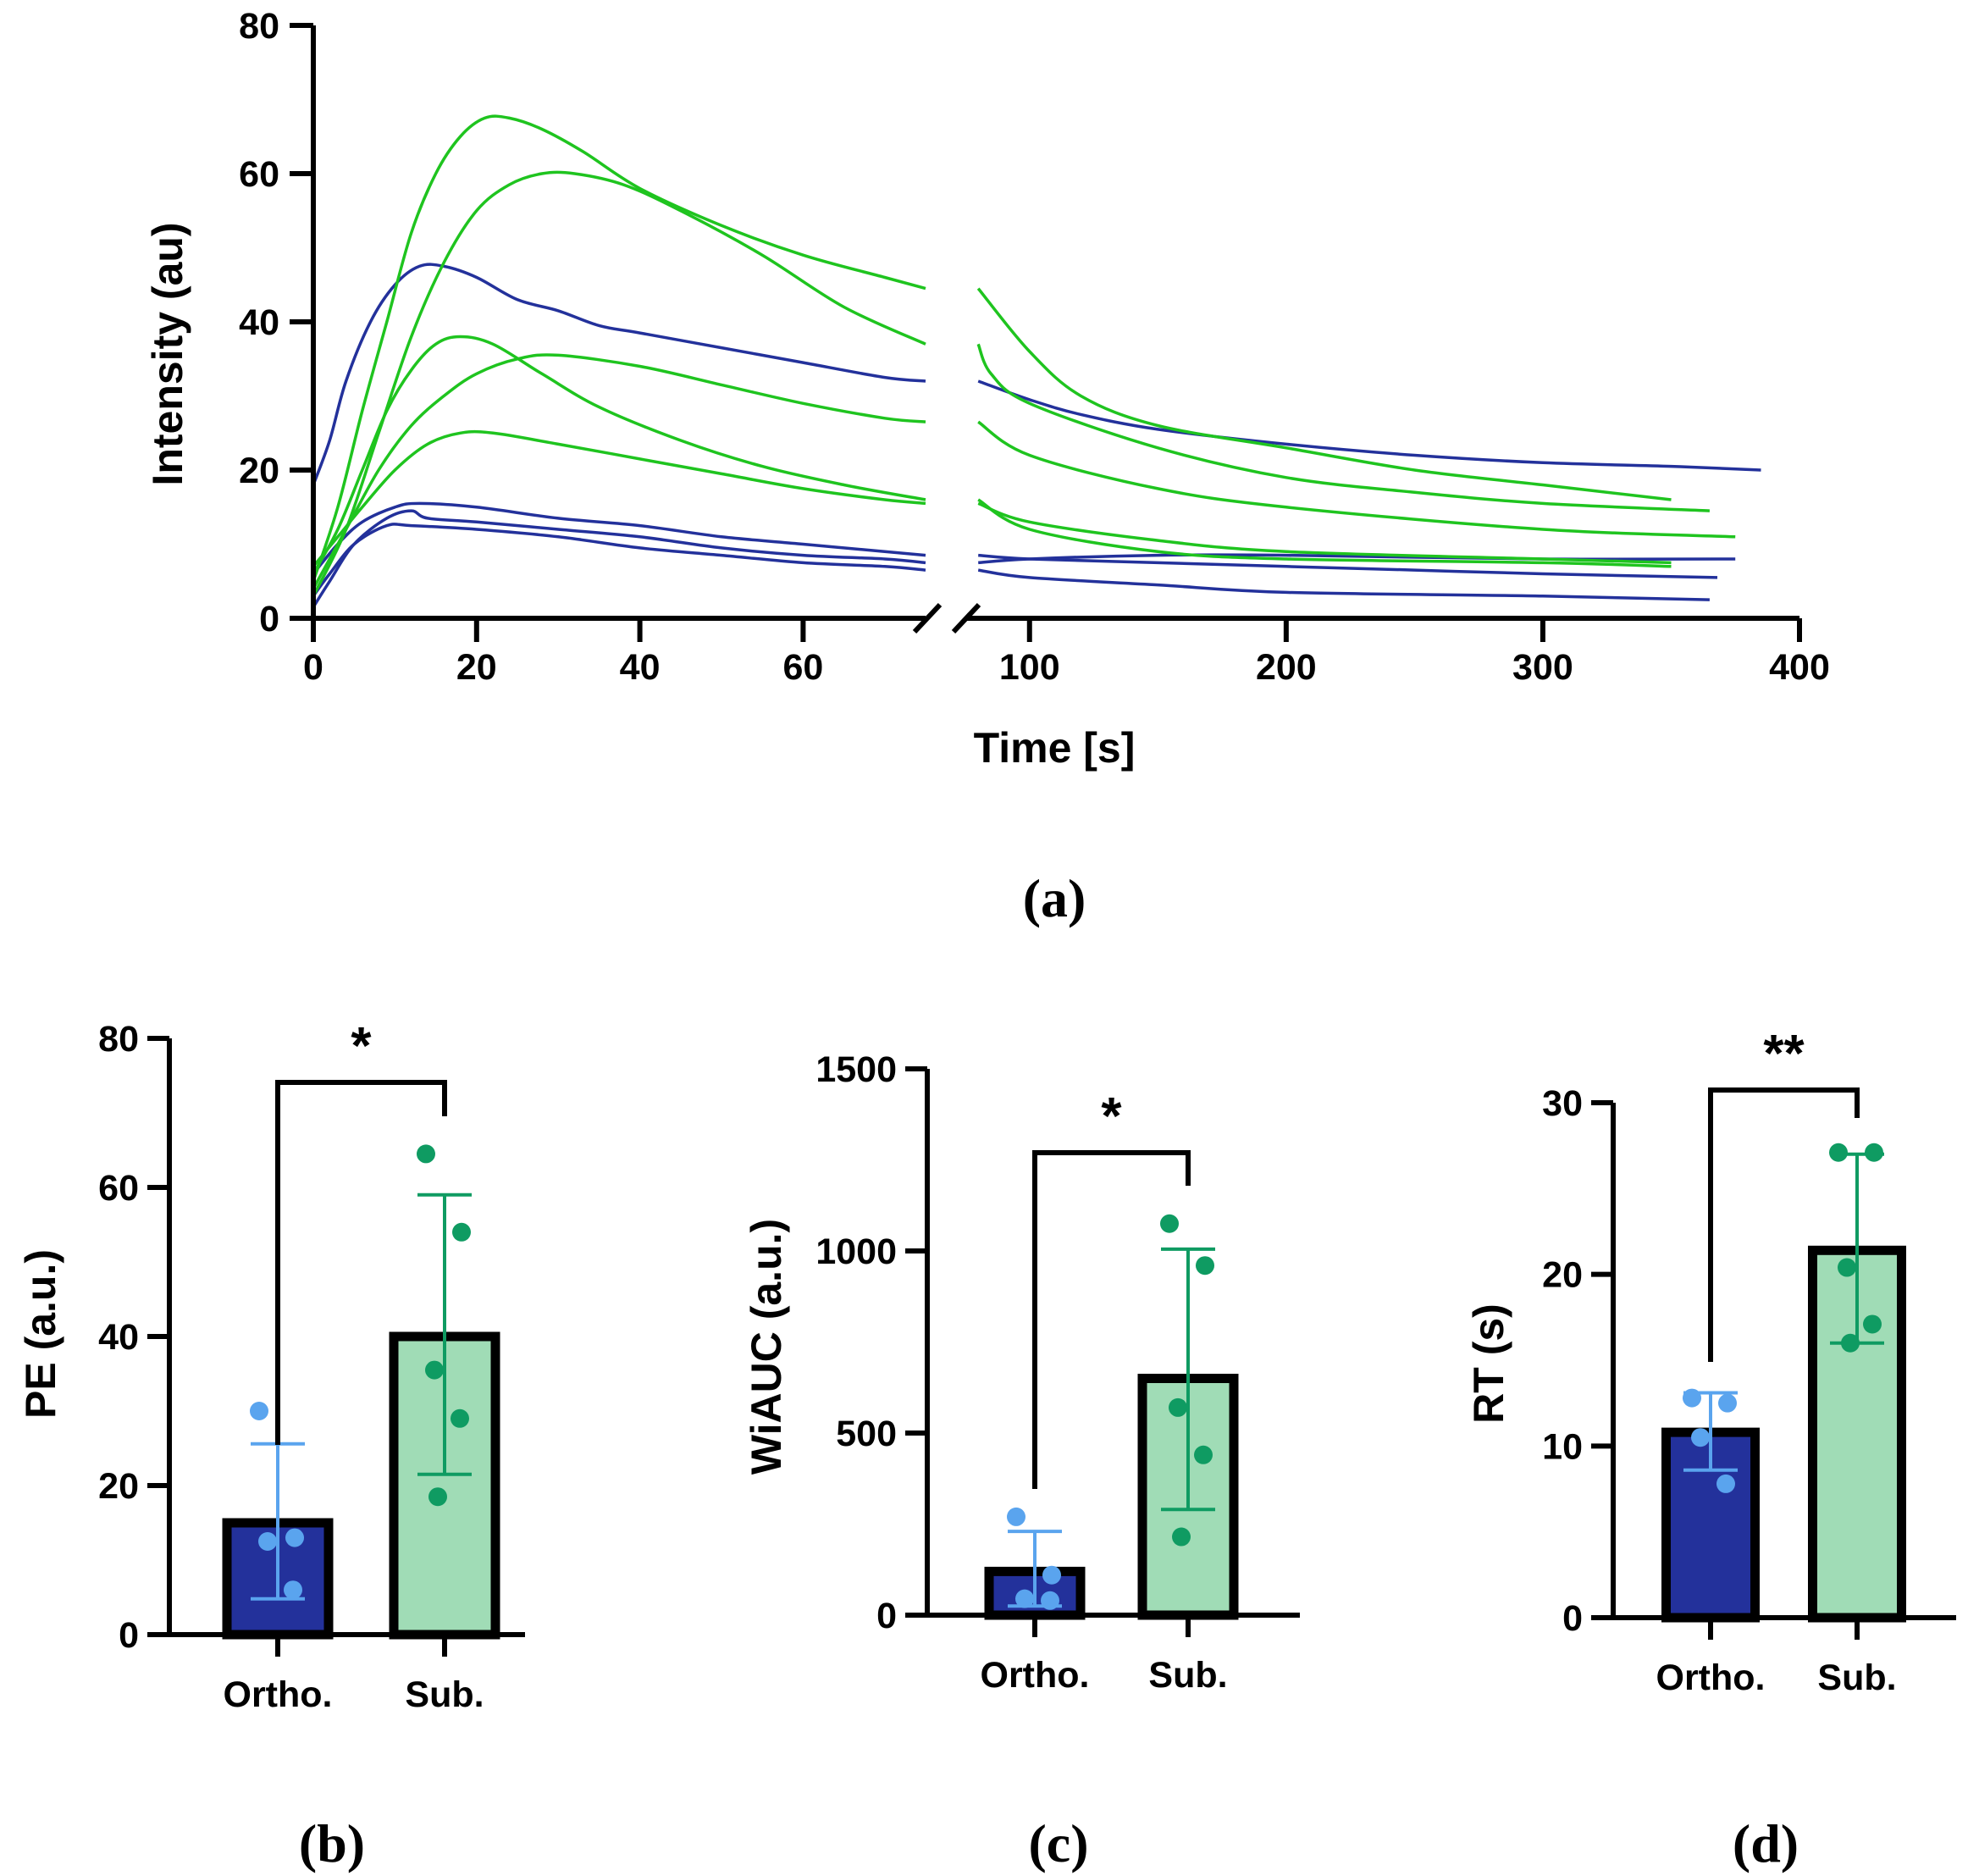 This screenshot has width=1968, height=1876. I want to click on y-tick-label: 30, so click(1562, 1103).